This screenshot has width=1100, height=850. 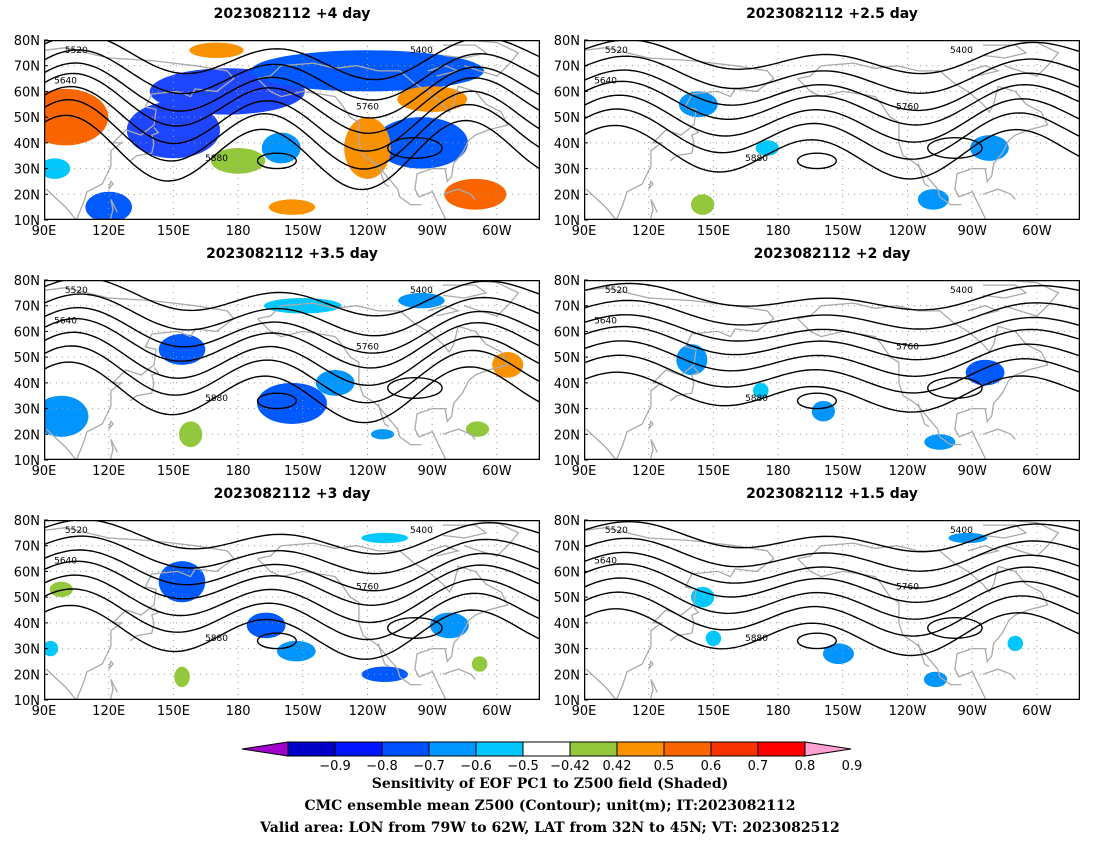 What do you see at coordinates (664, 766) in the screenshot?
I see `colorbar-label: 0.5` at bounding box center [664, 766].